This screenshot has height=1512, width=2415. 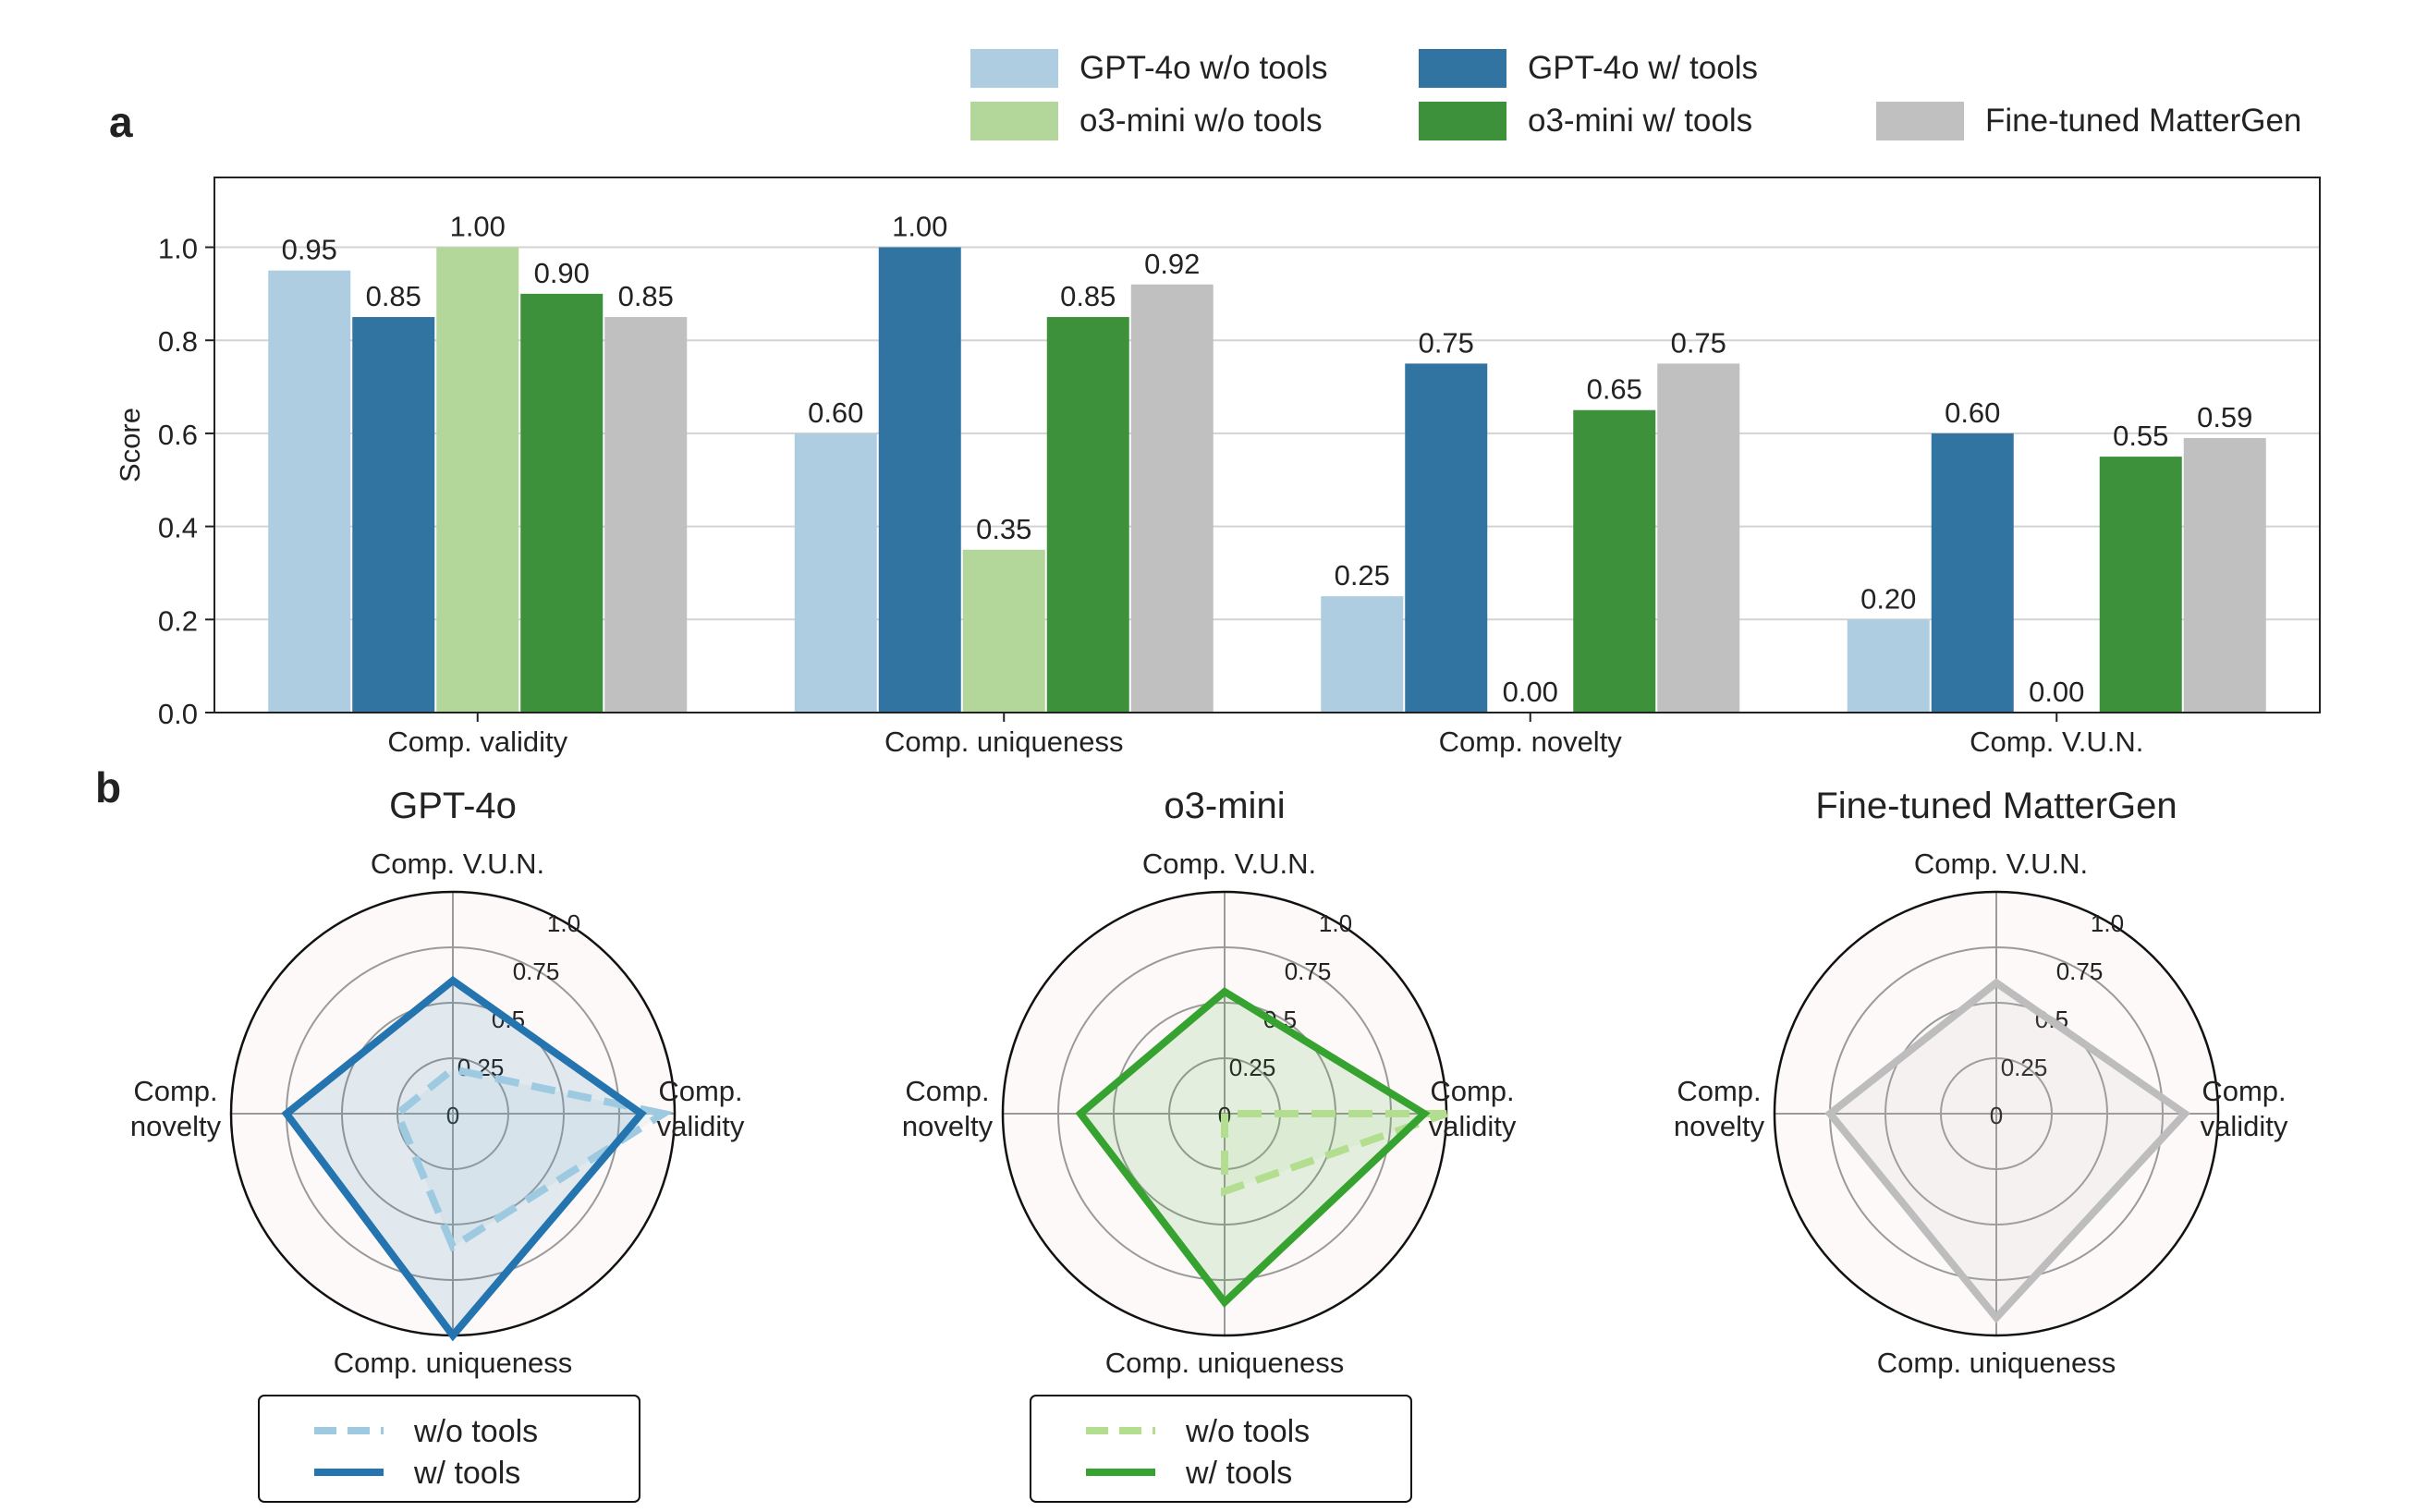 I want to click on radar-area-fine-tuned-mattergen, so click(x=2007, y=1150).